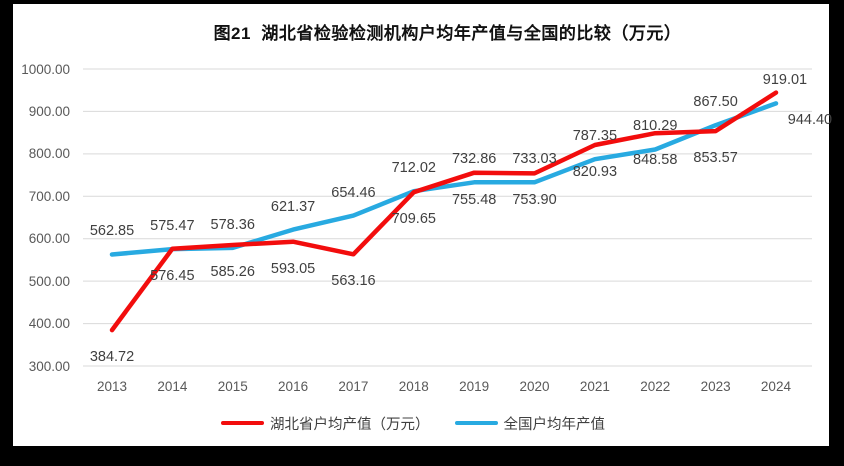 Image resolution: width=844 pixels, height=466 pixels. What do you see at coordinates (172, 226) in the screenshot?
I see `data-label-national: 575.47` at bounding box center [172, 226].